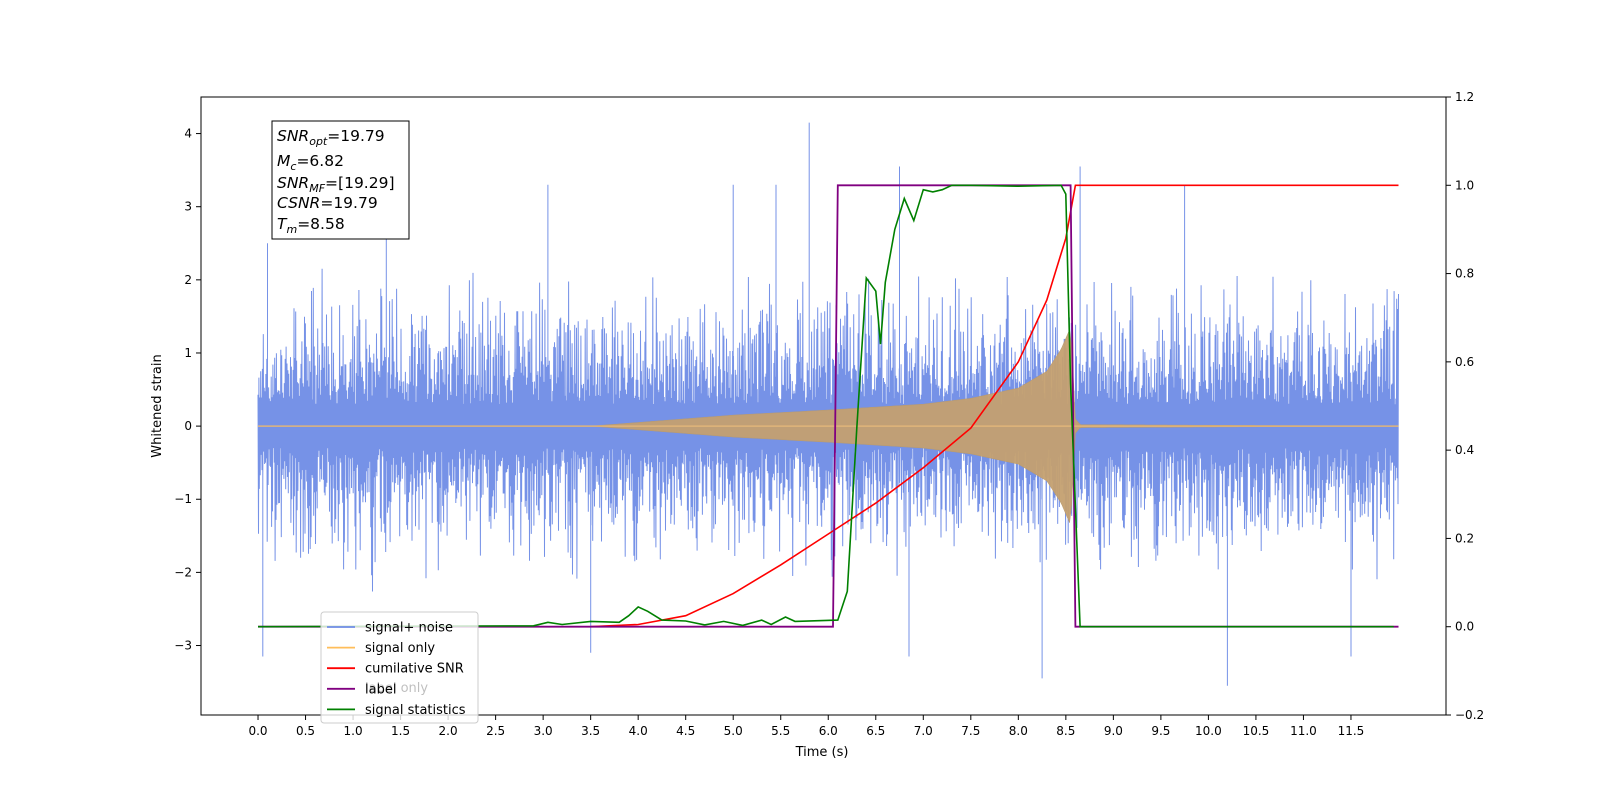  What do you see at coordinates (311, 225) in the screenshot?
I see `annotation-tm: Tm=8.58` at bounding box center [311, 225].